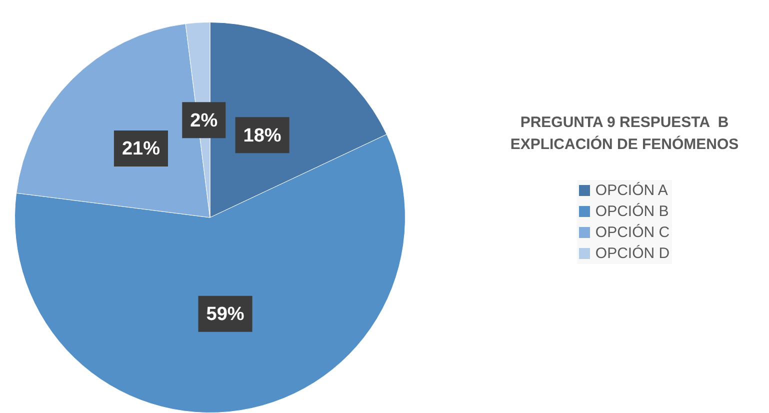 The width and height of the screenshot is (769, 413). What do you see at coordinates (631, 191) in the screenshot?
I see `legend-label: OPCIÓN A` at bounding box center [631, 191].